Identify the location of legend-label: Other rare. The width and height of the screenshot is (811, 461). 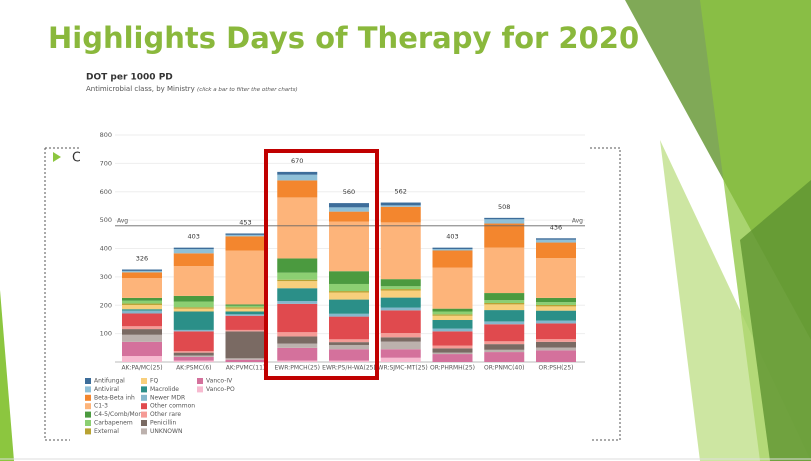
(165, 414).